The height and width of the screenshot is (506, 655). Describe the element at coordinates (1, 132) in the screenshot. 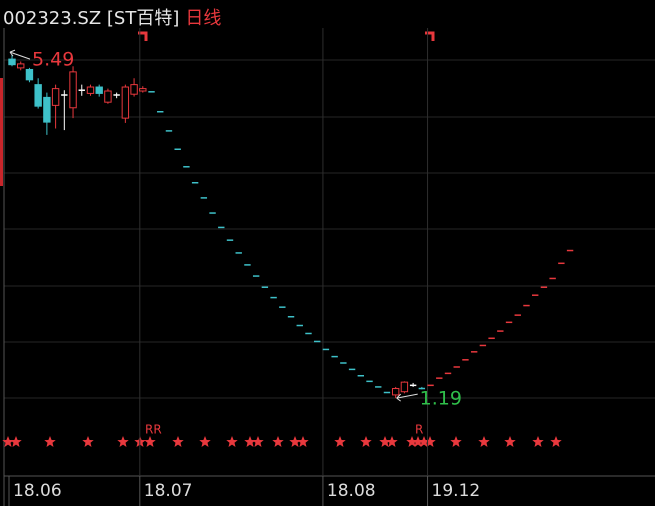

I see `side-bar` at that location.